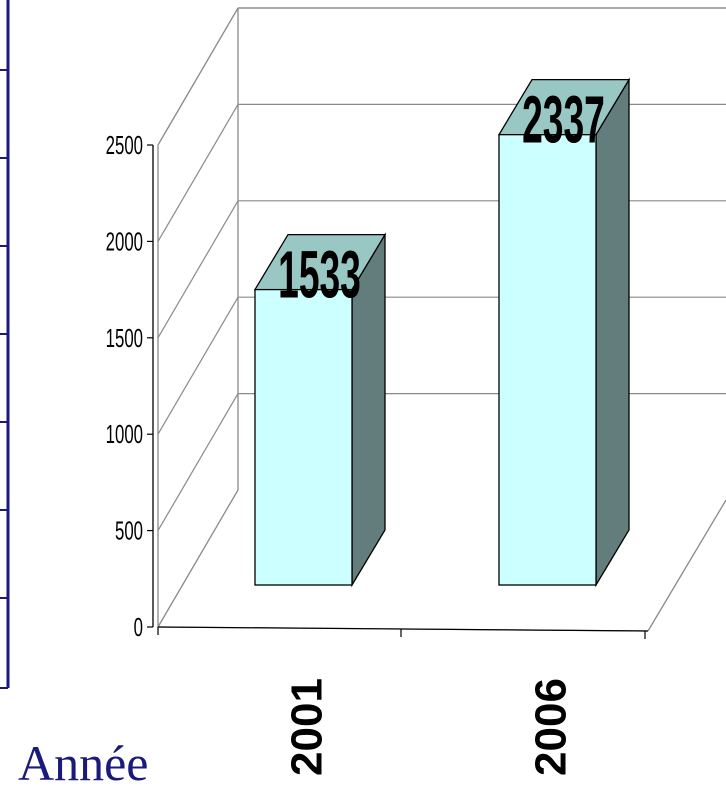 The image size is (726, 803). What do you see at coordinates (138, 627) in the screenshot?
I see `y-tick-label: 0` at bounding box center [138, 627].